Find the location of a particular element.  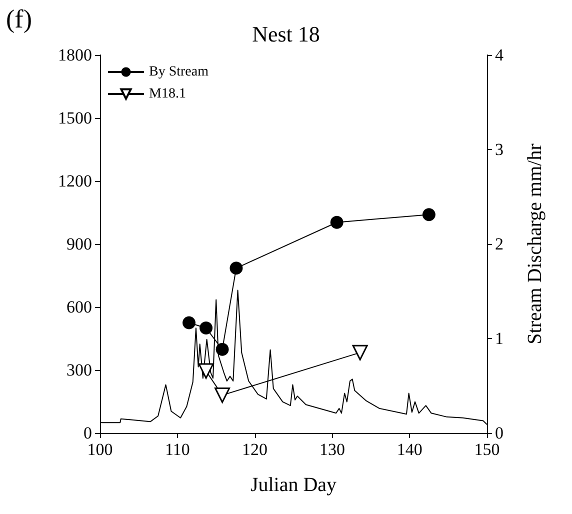

y-tick-label: 900 is located at coordinates (79, 244).